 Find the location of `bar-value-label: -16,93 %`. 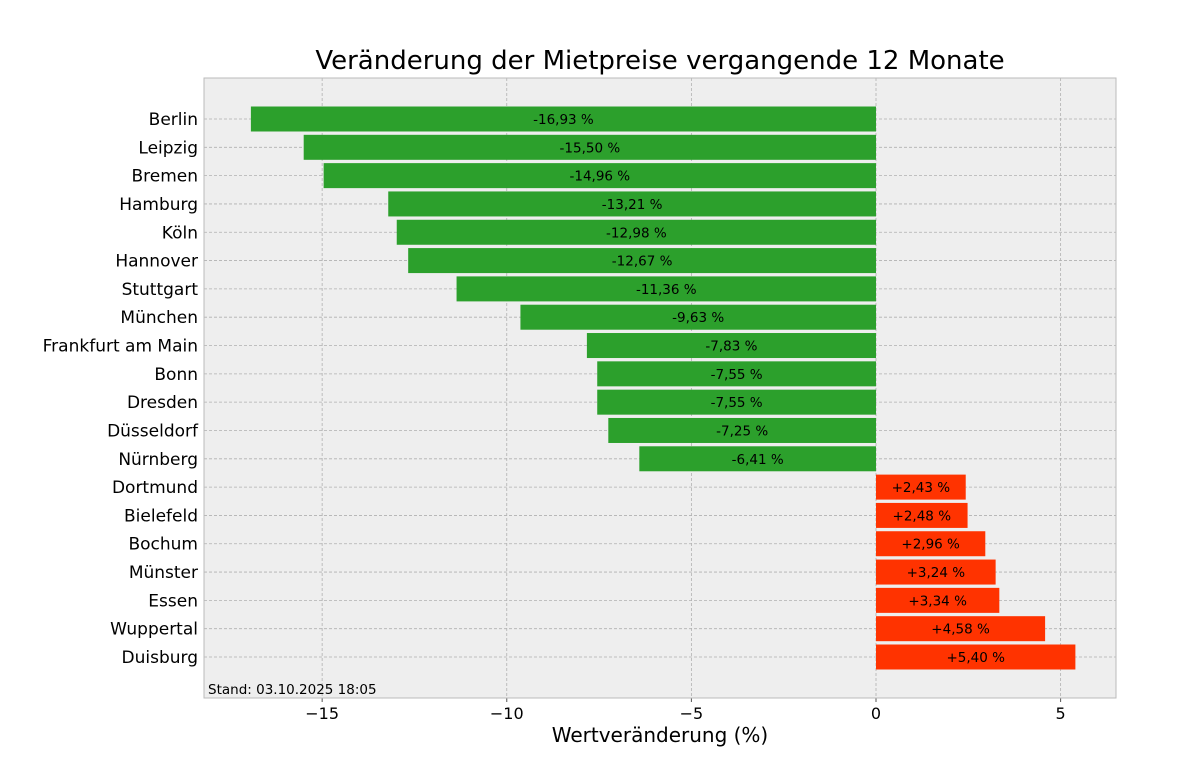

bar-value-label: -16,93 % is located at coordinates (563, 120).